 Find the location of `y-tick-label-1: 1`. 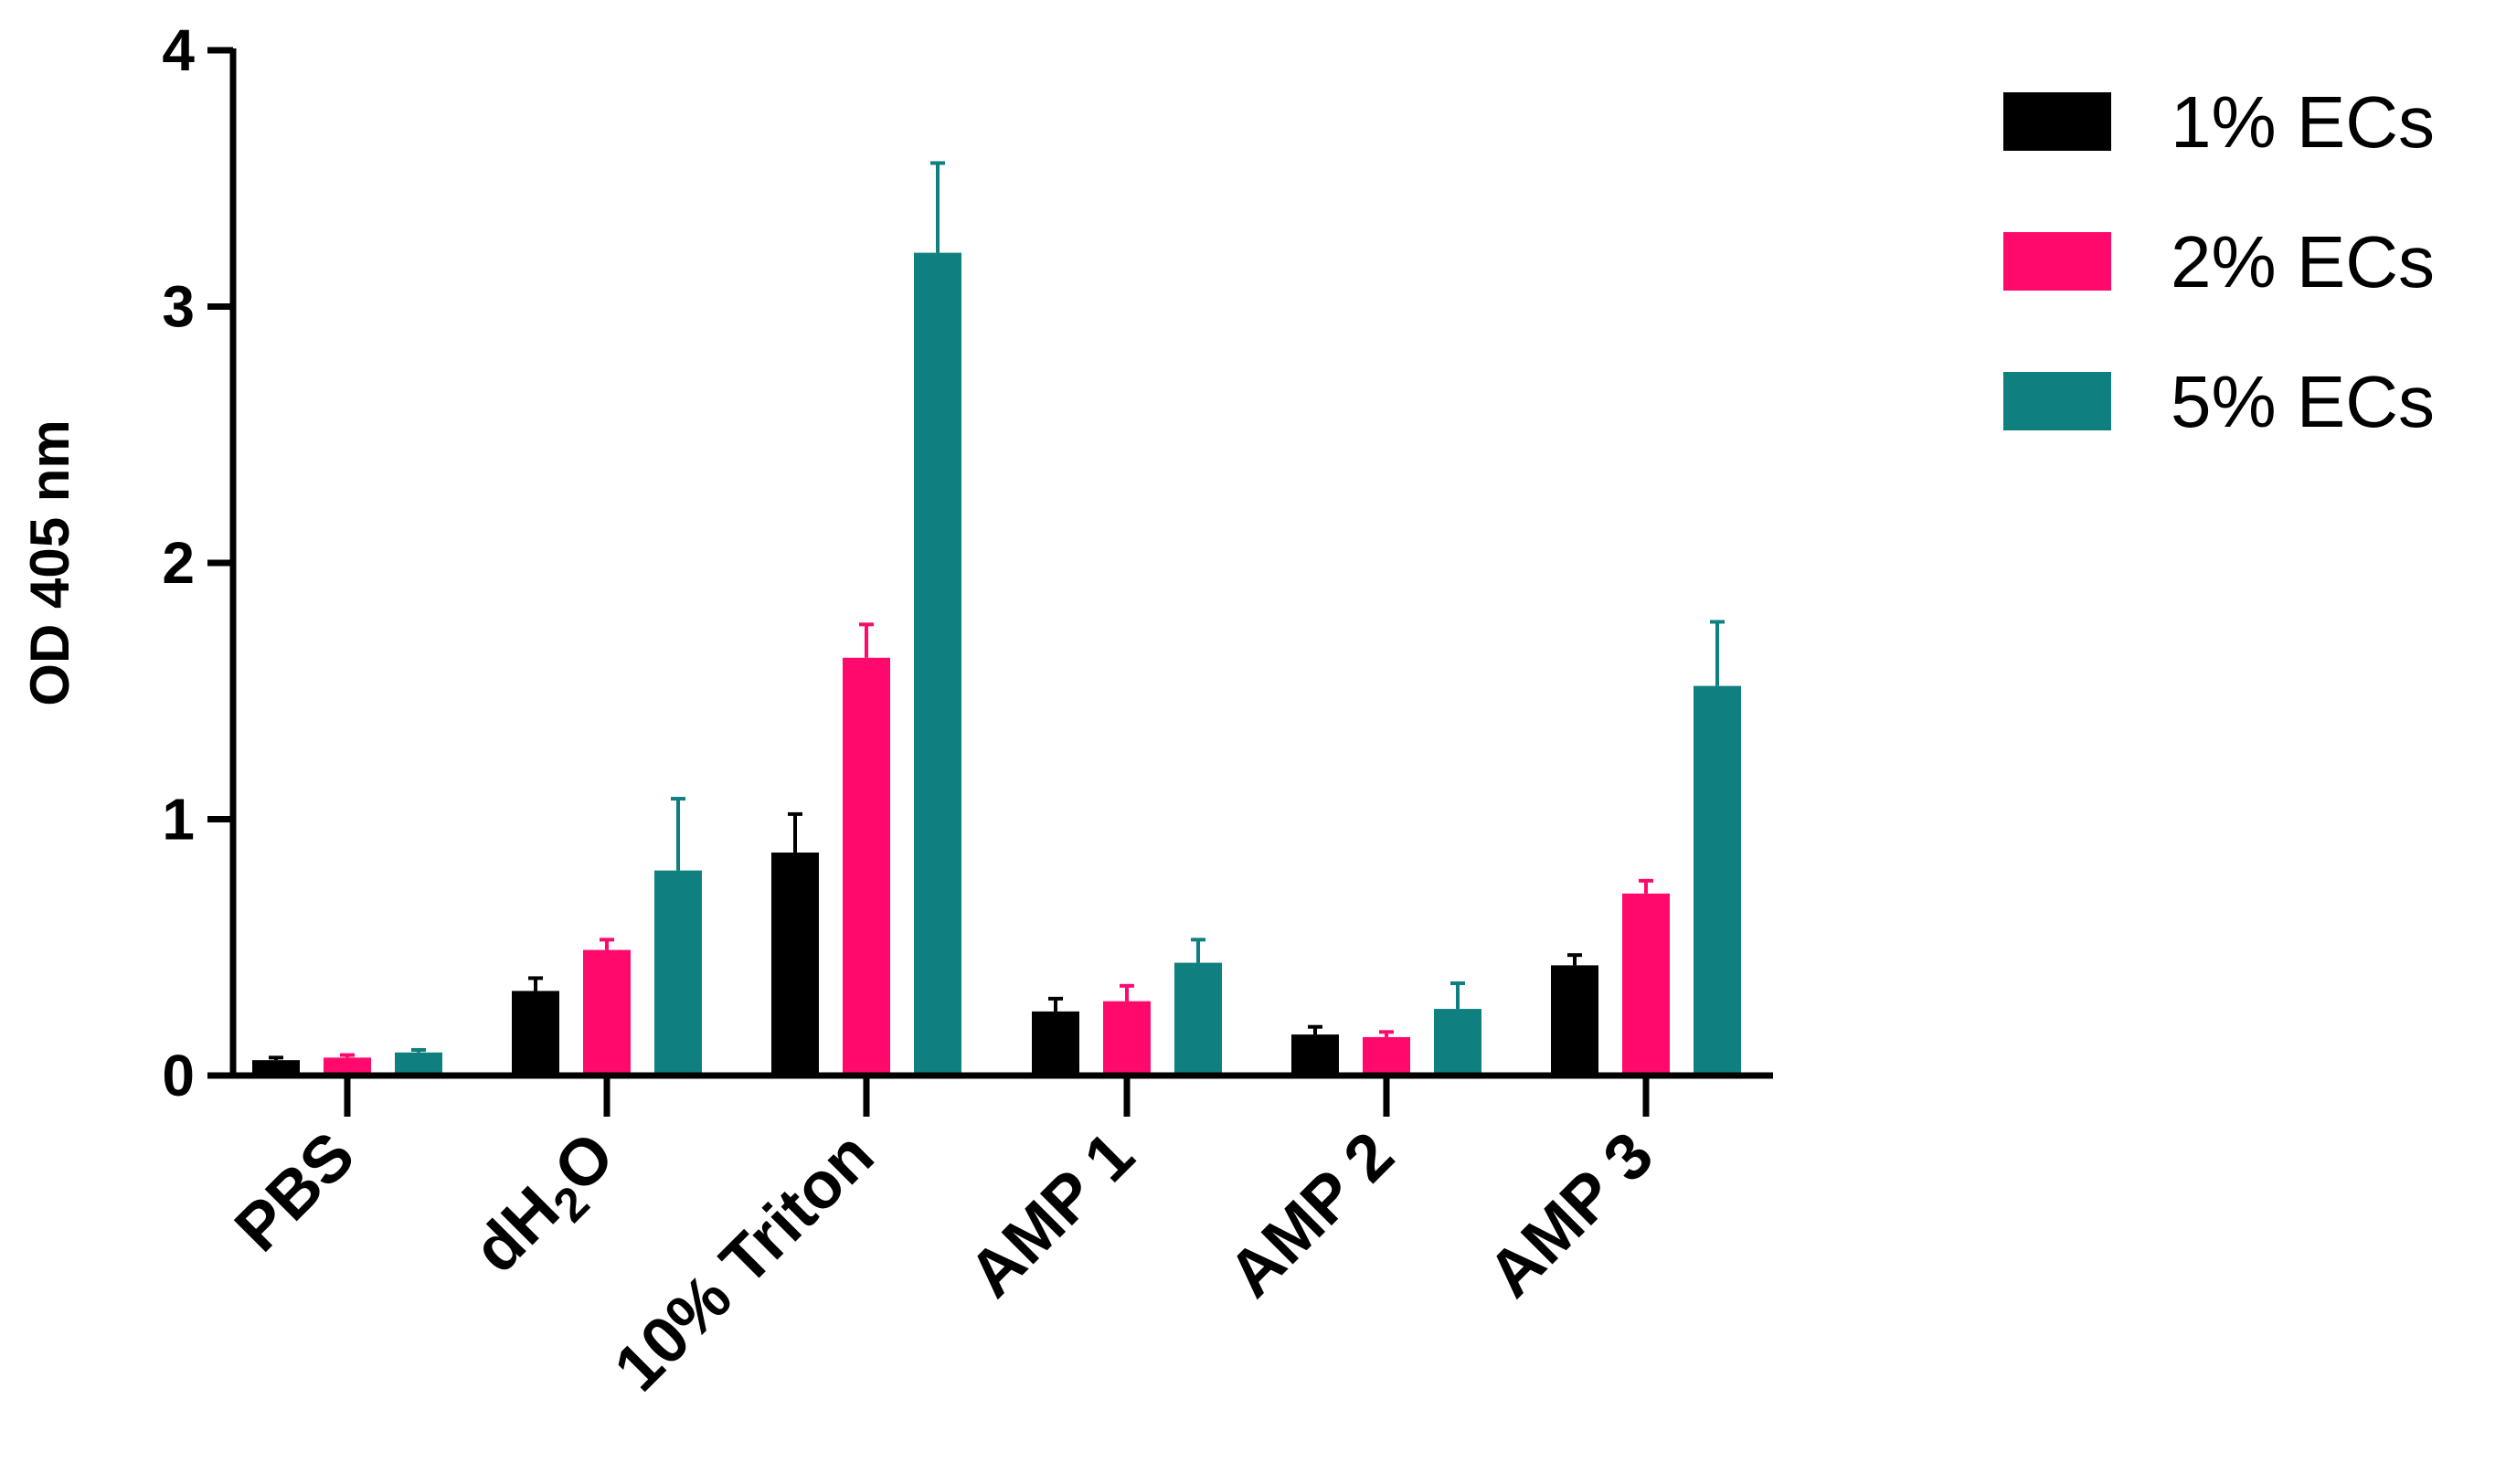

y-tick-label-1: 1 is located at coordinates (178, 820).